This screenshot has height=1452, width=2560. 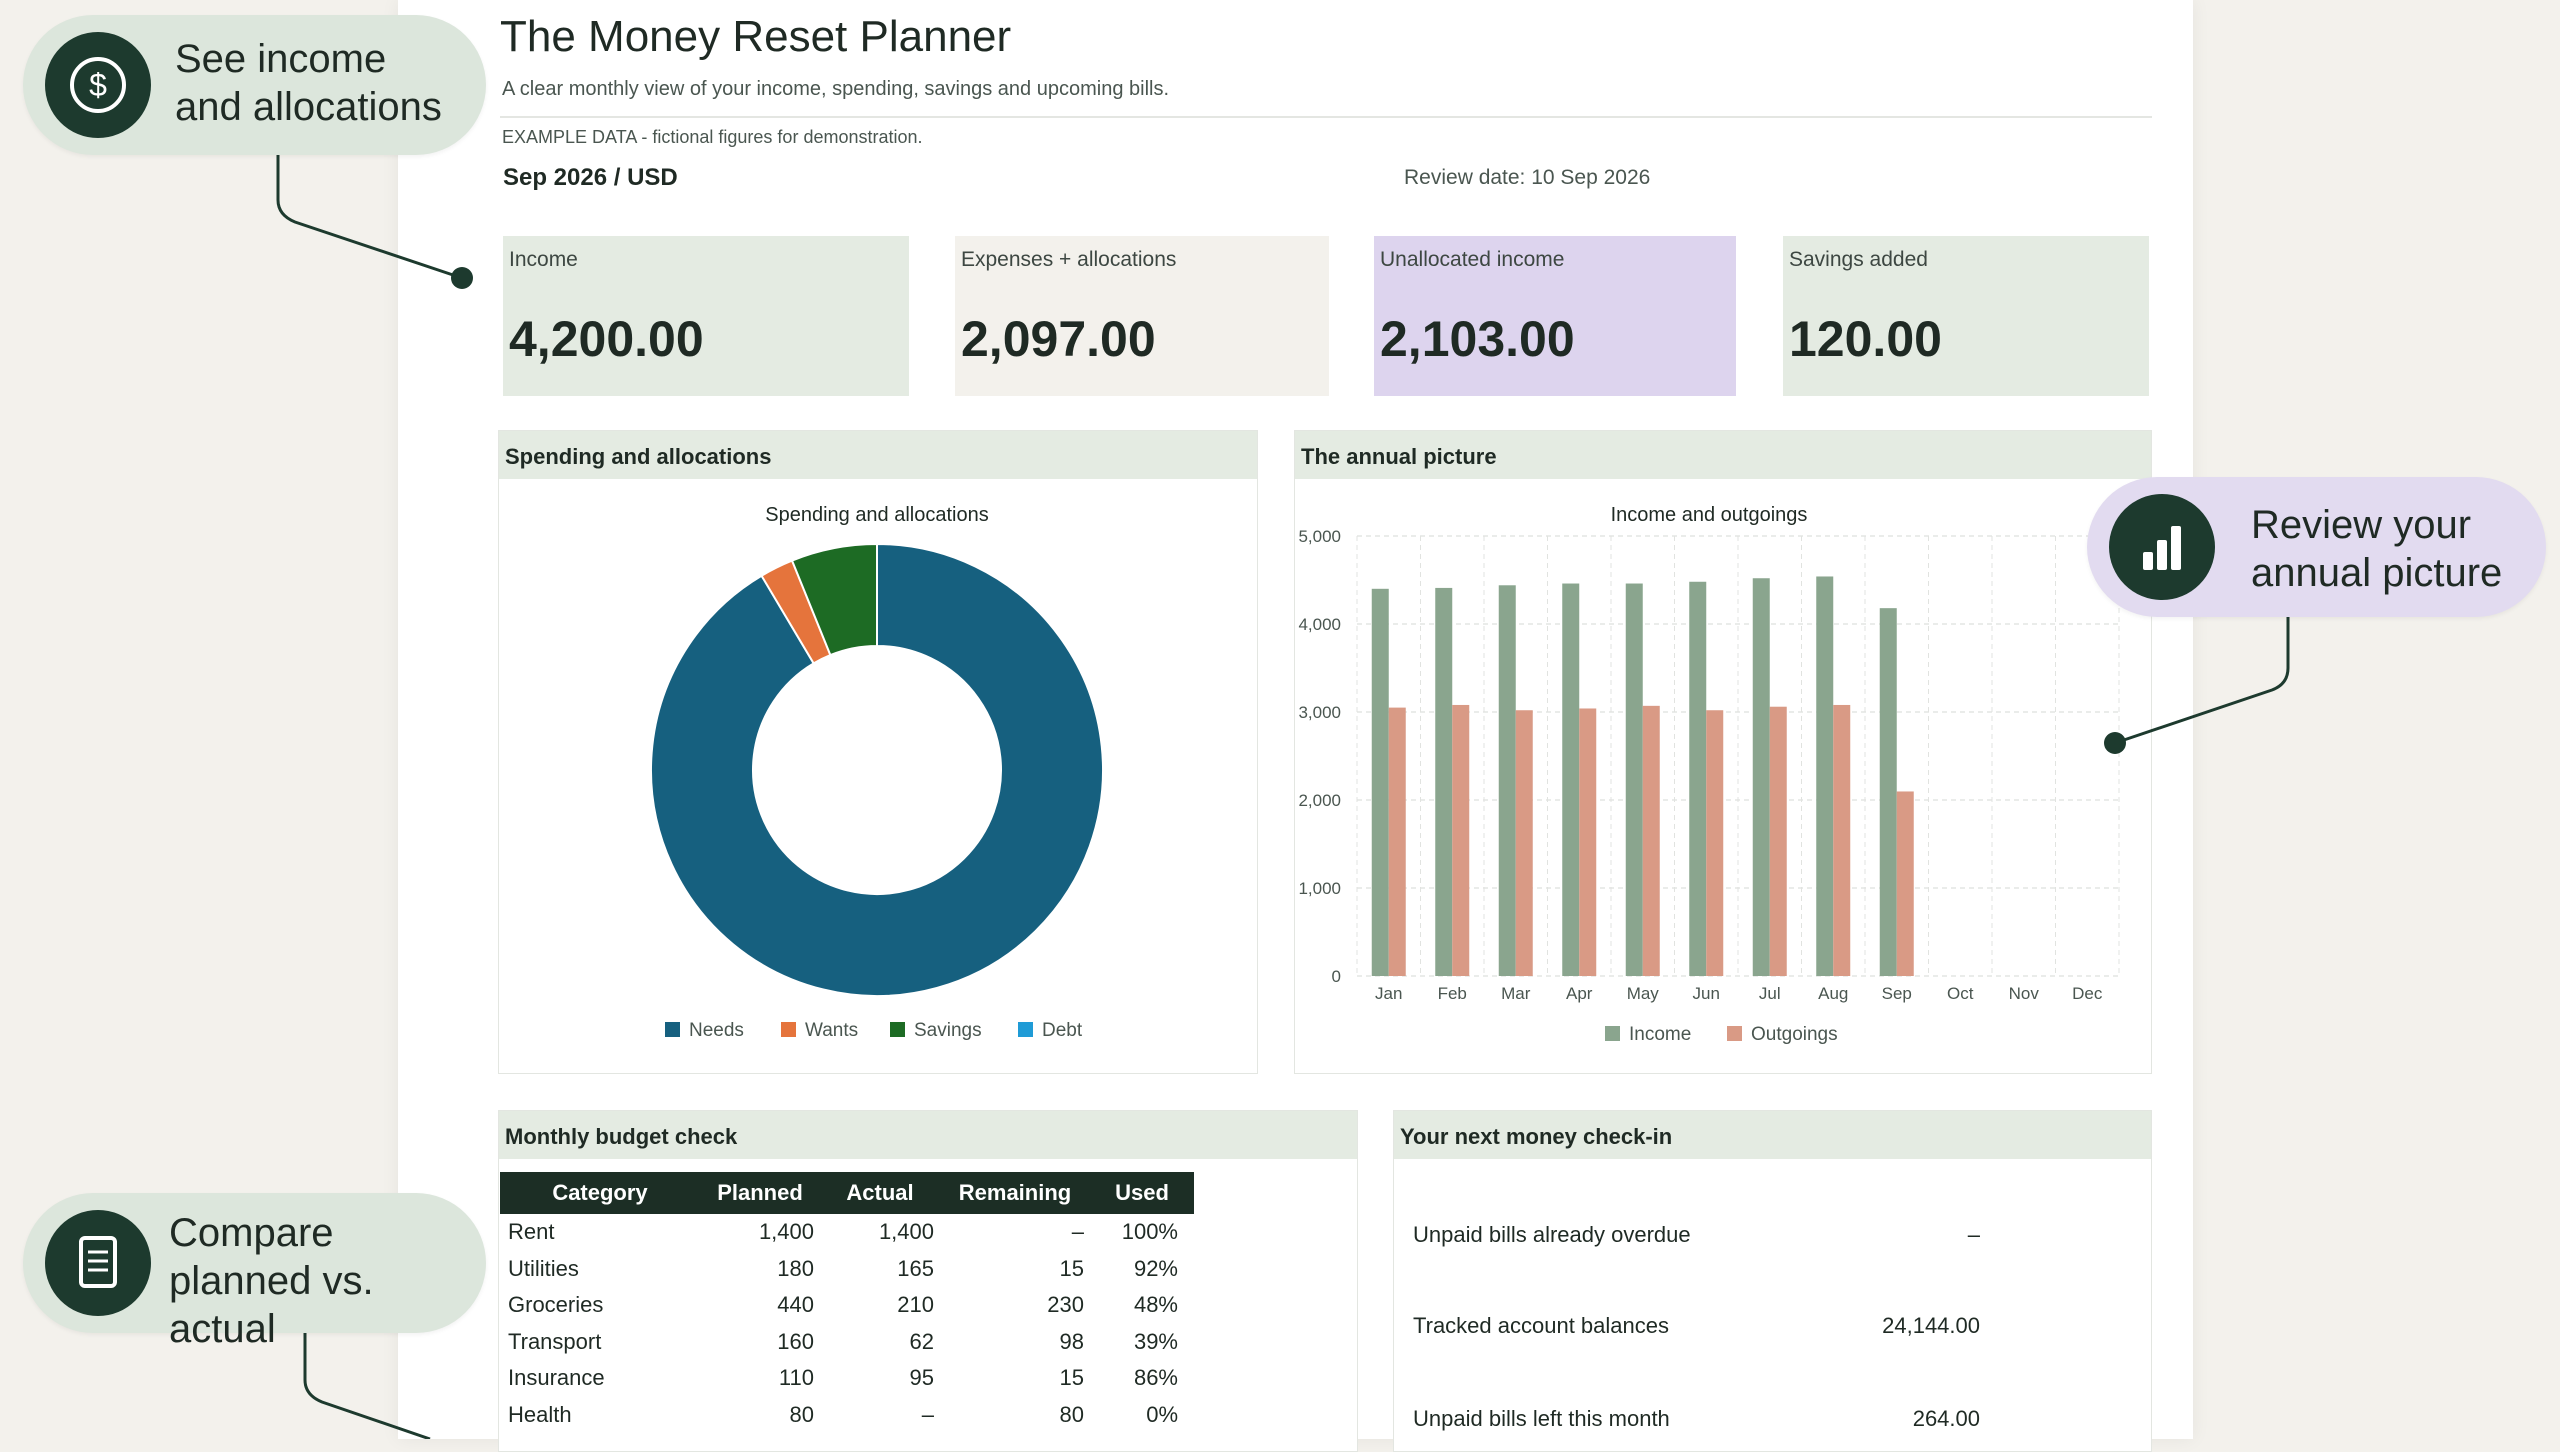 What do you see at coordinates (1015, 1193) in the screenshot?
I see `column-header-remaining: Remaining` at bounding box center [1015, 1193].